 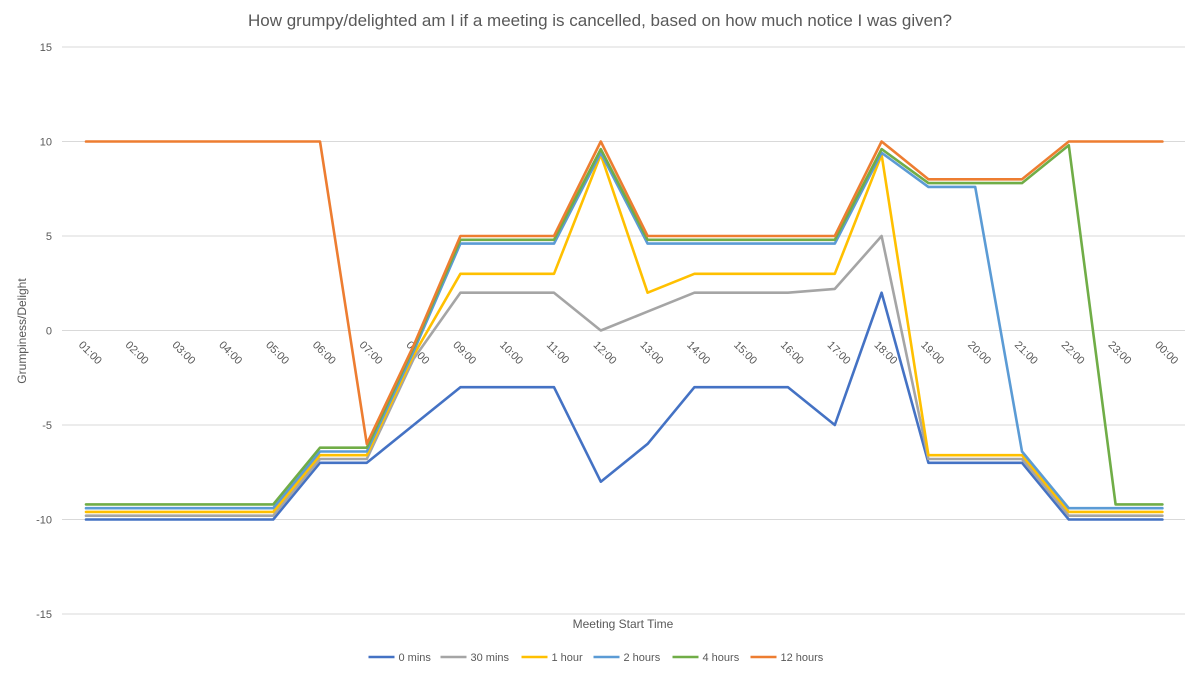 I want to click on y-tick-label: -10, so click(x=44, y=521).